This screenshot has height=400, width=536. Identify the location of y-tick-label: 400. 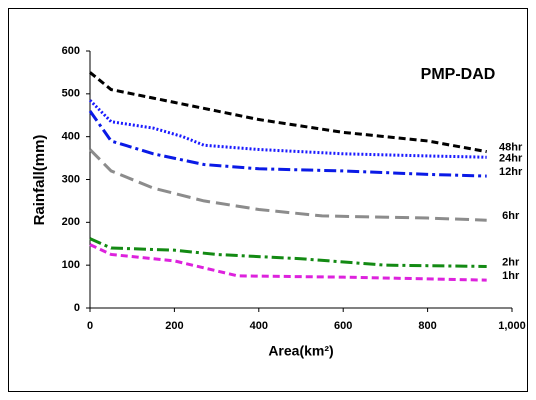
(71, 137).